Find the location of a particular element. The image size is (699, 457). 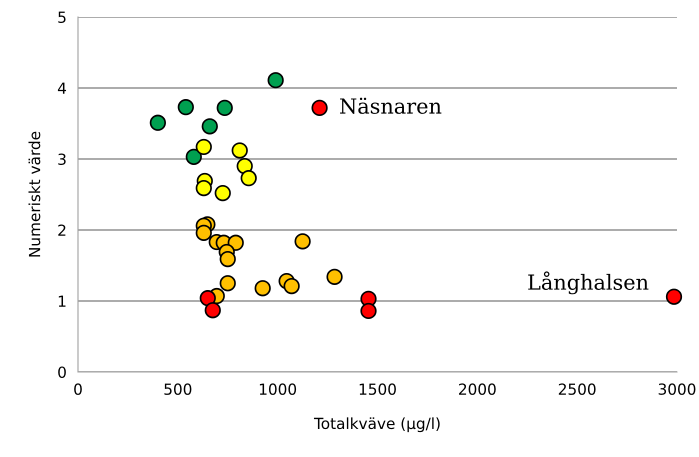

annotation: Näsnaren is located at coordinates (391, 106).